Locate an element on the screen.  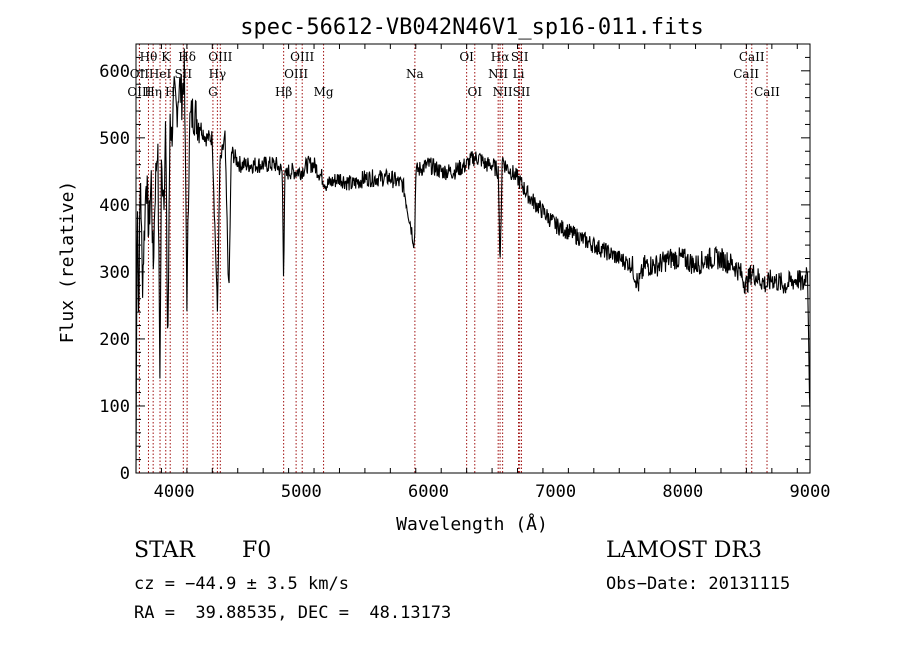
y-tick-label: 400 is located at coordinates (114, 206).